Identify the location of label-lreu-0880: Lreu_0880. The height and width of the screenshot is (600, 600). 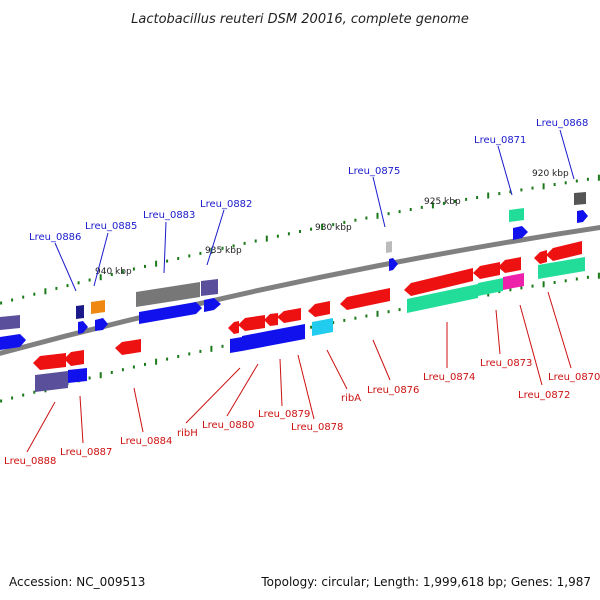
(228, 425).